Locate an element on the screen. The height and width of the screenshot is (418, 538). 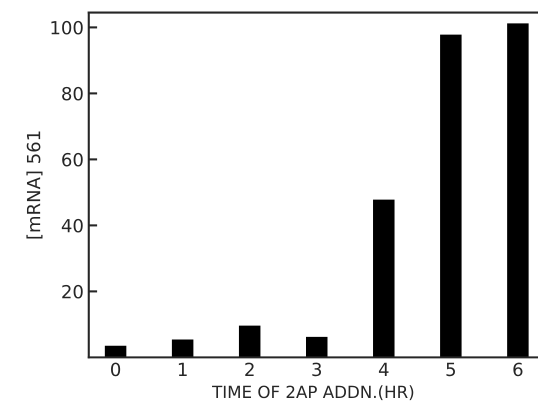
x-tick-label: 5 is located at coordinates (451, 369).